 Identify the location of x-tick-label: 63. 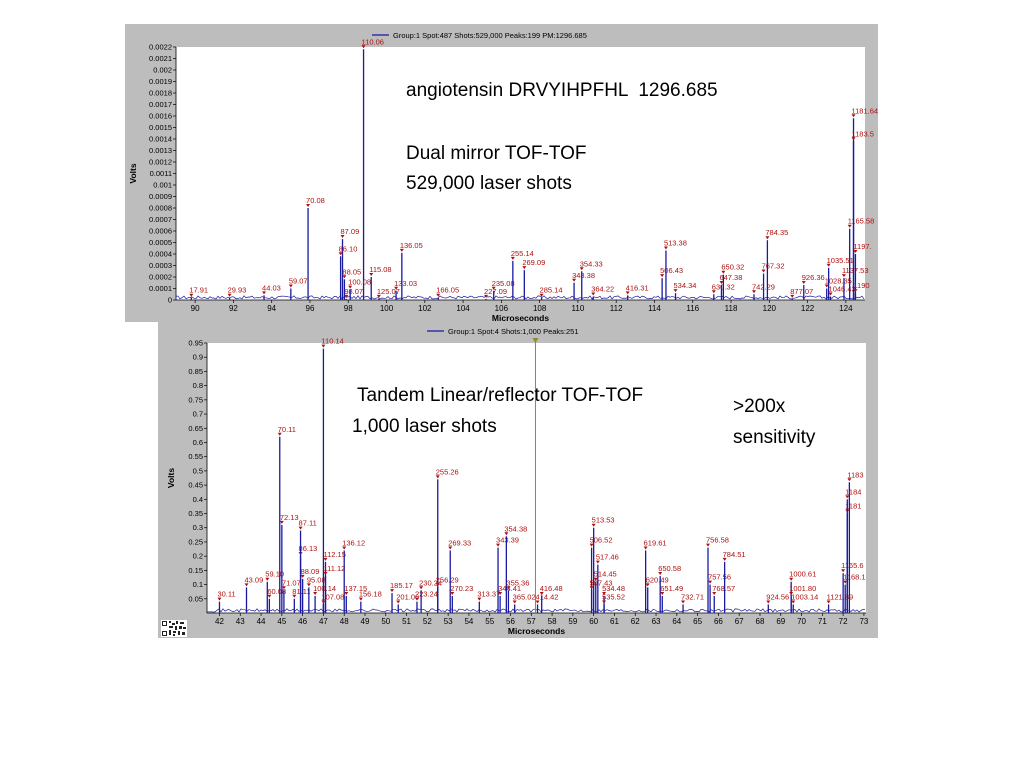
(656, 621).